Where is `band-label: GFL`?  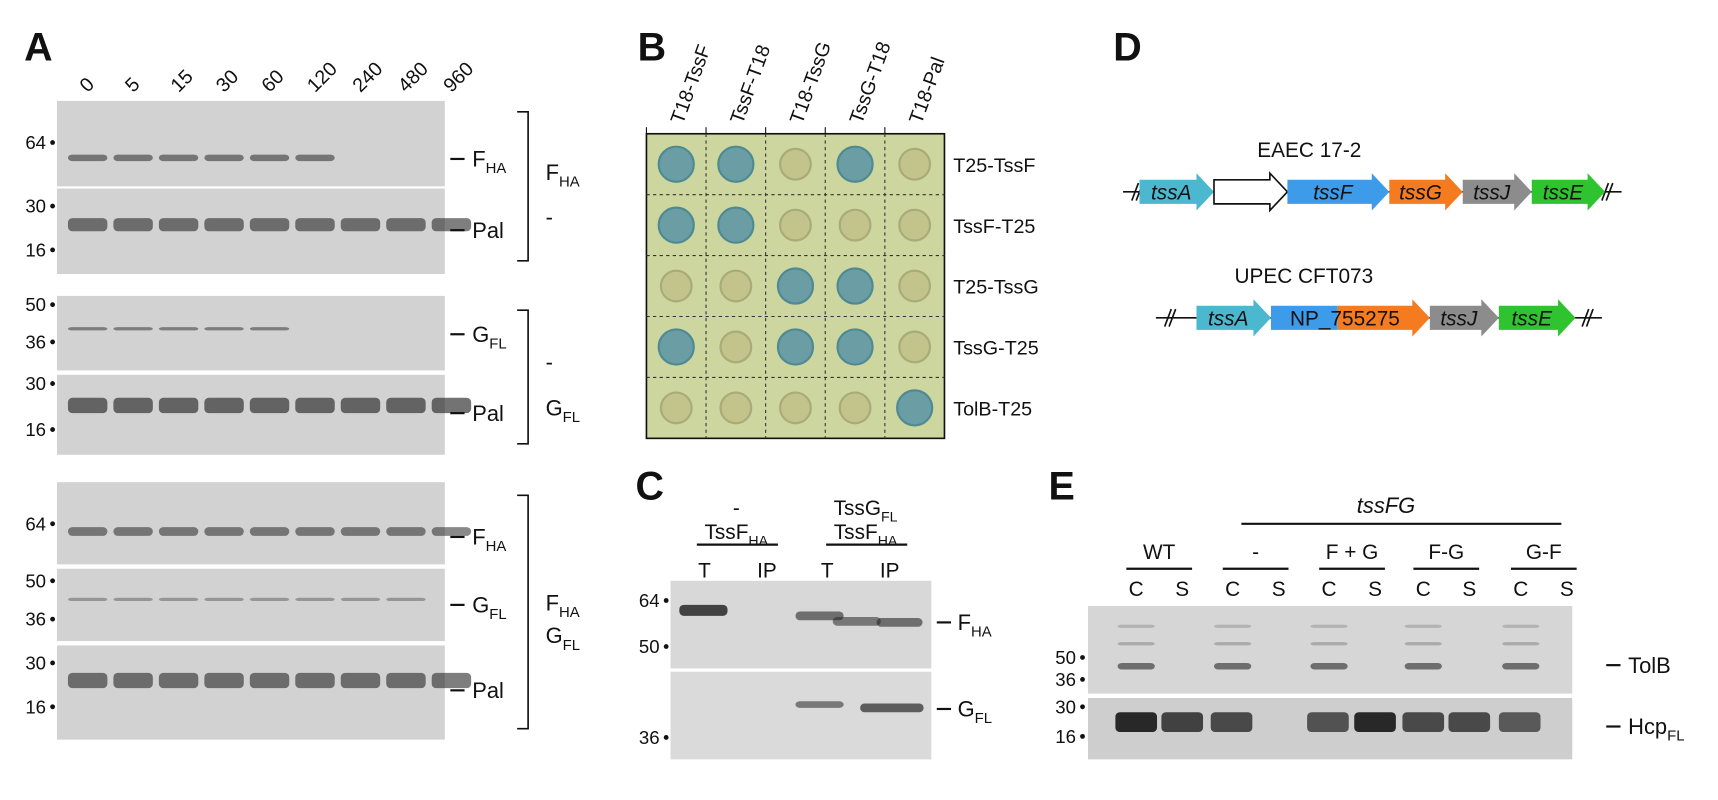 band-label: GFL is located at coordinates (489, 608).